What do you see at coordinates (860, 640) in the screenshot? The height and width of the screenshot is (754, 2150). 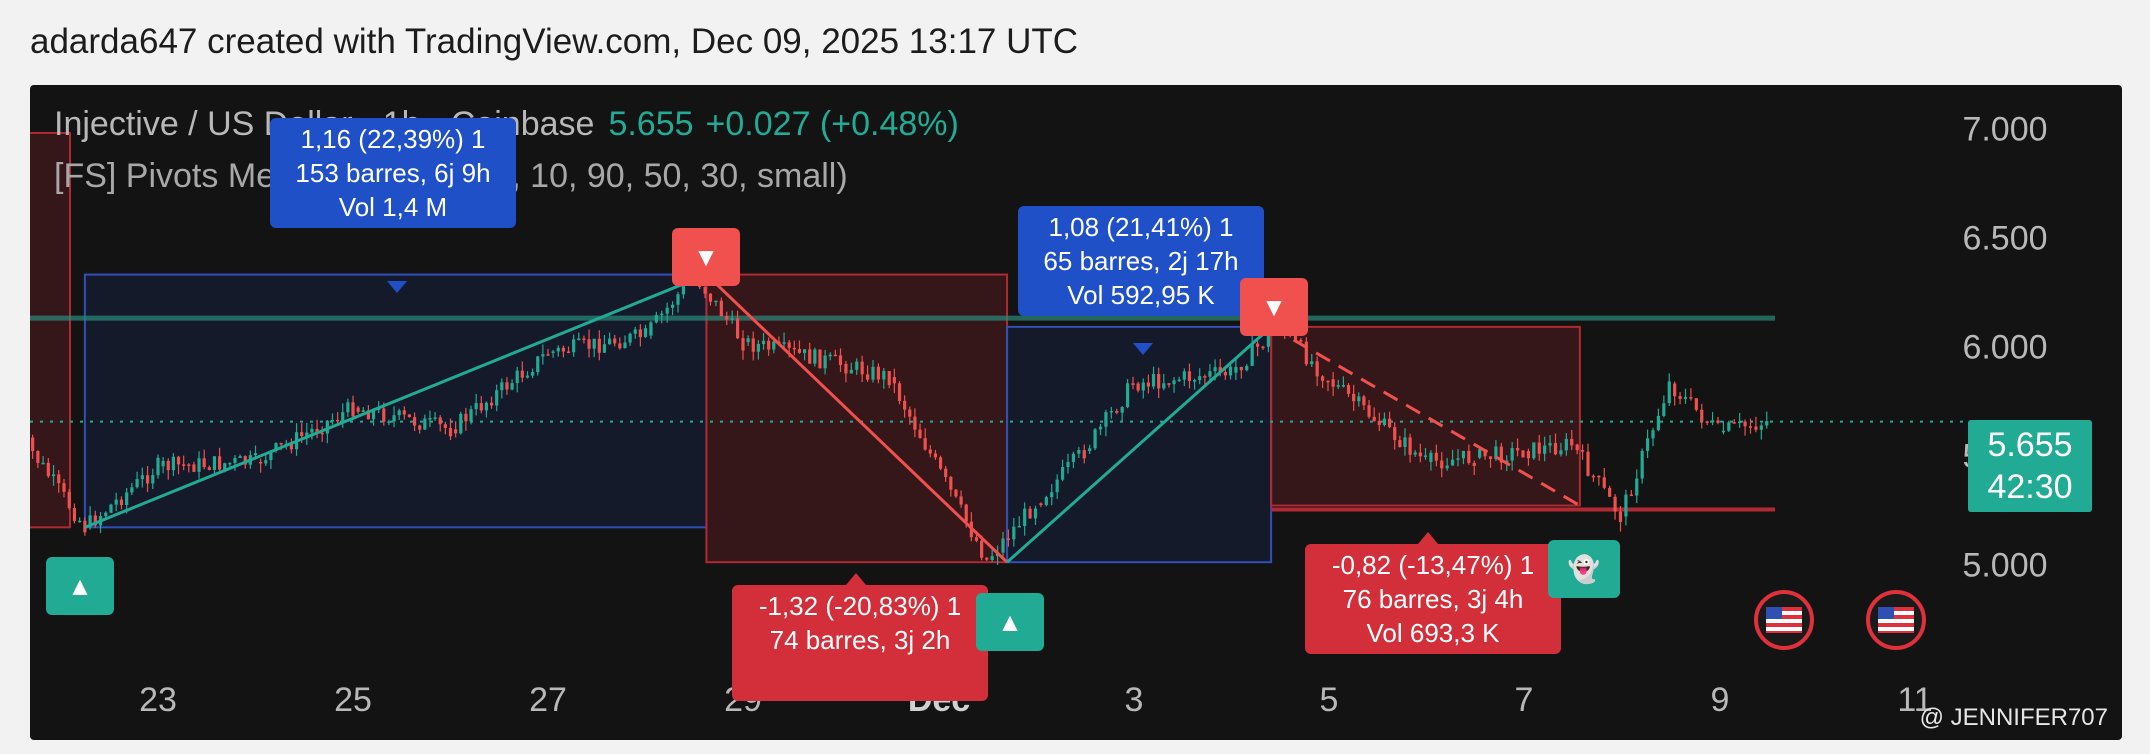 I see `measure-line: 74 barres, 3j 2h` at bounding box center [860, 640].